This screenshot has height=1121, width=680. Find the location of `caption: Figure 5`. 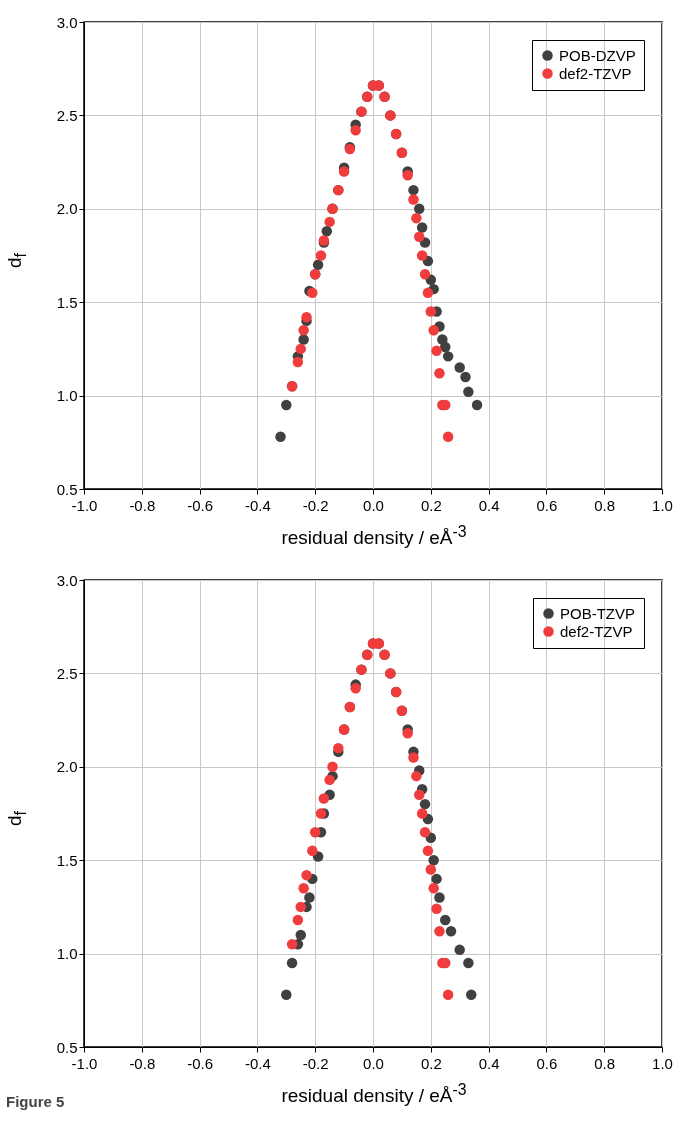

caption: Figure 5 is located at coordinates (35, 1101).